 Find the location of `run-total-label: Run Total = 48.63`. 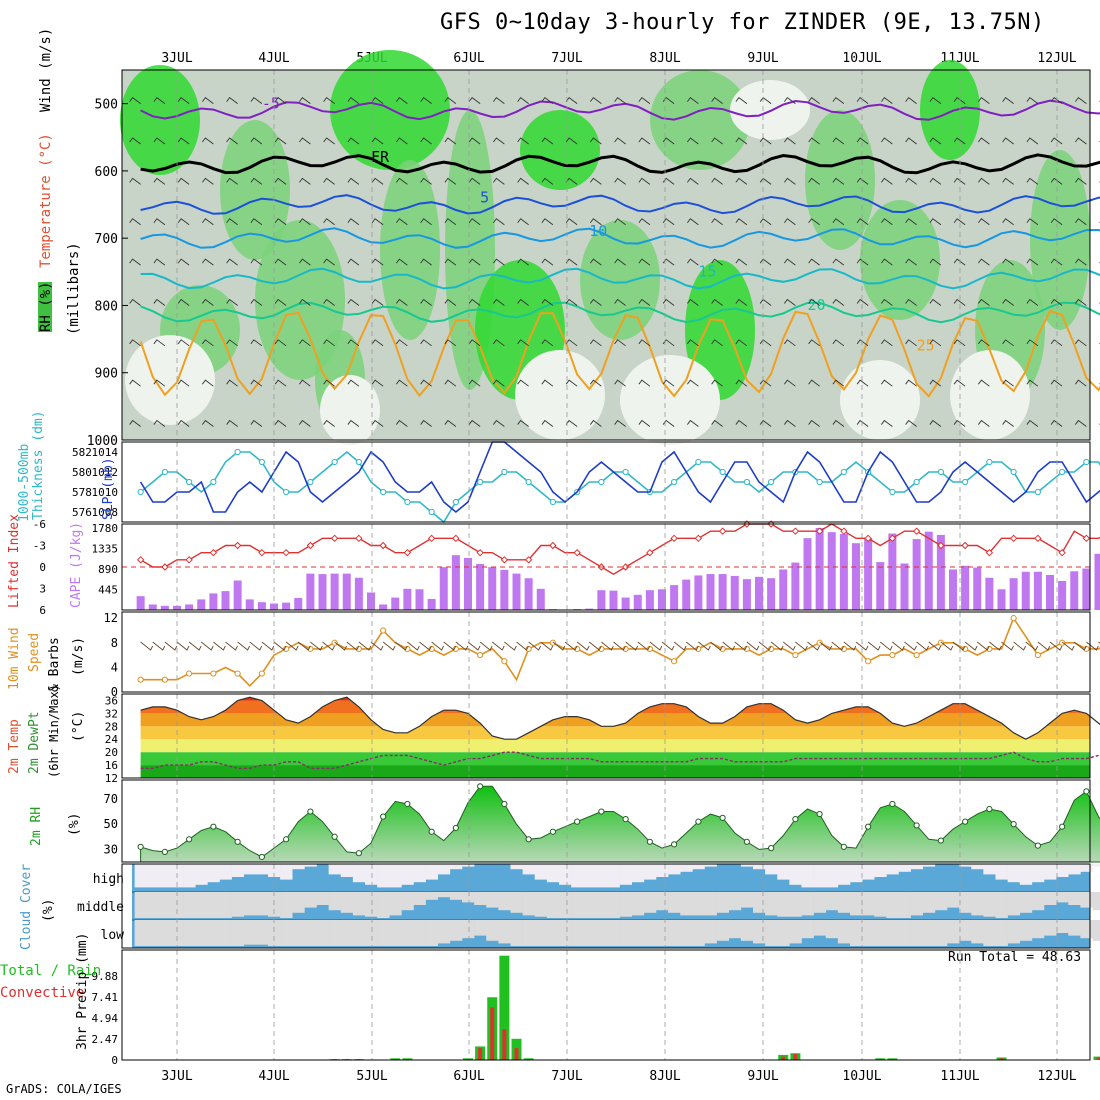

run-total-label: Run Total = 48.63 is located at coordinates (1015, 957).